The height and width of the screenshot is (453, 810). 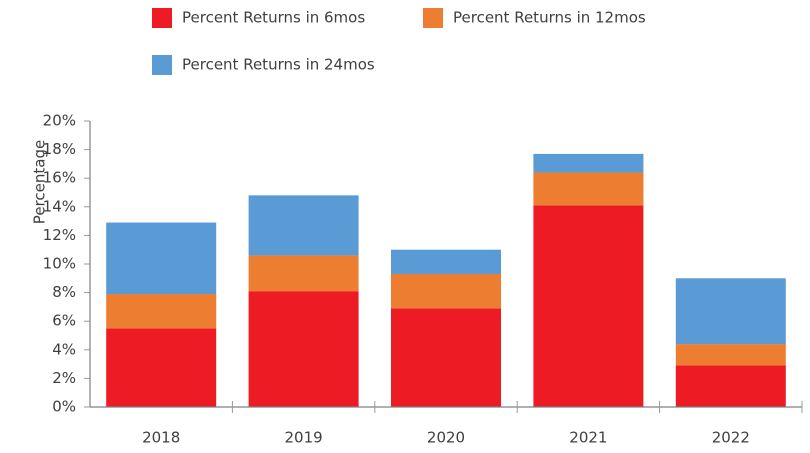 I want to click on y-tick-label: 16%, so click(x=59, y=178).